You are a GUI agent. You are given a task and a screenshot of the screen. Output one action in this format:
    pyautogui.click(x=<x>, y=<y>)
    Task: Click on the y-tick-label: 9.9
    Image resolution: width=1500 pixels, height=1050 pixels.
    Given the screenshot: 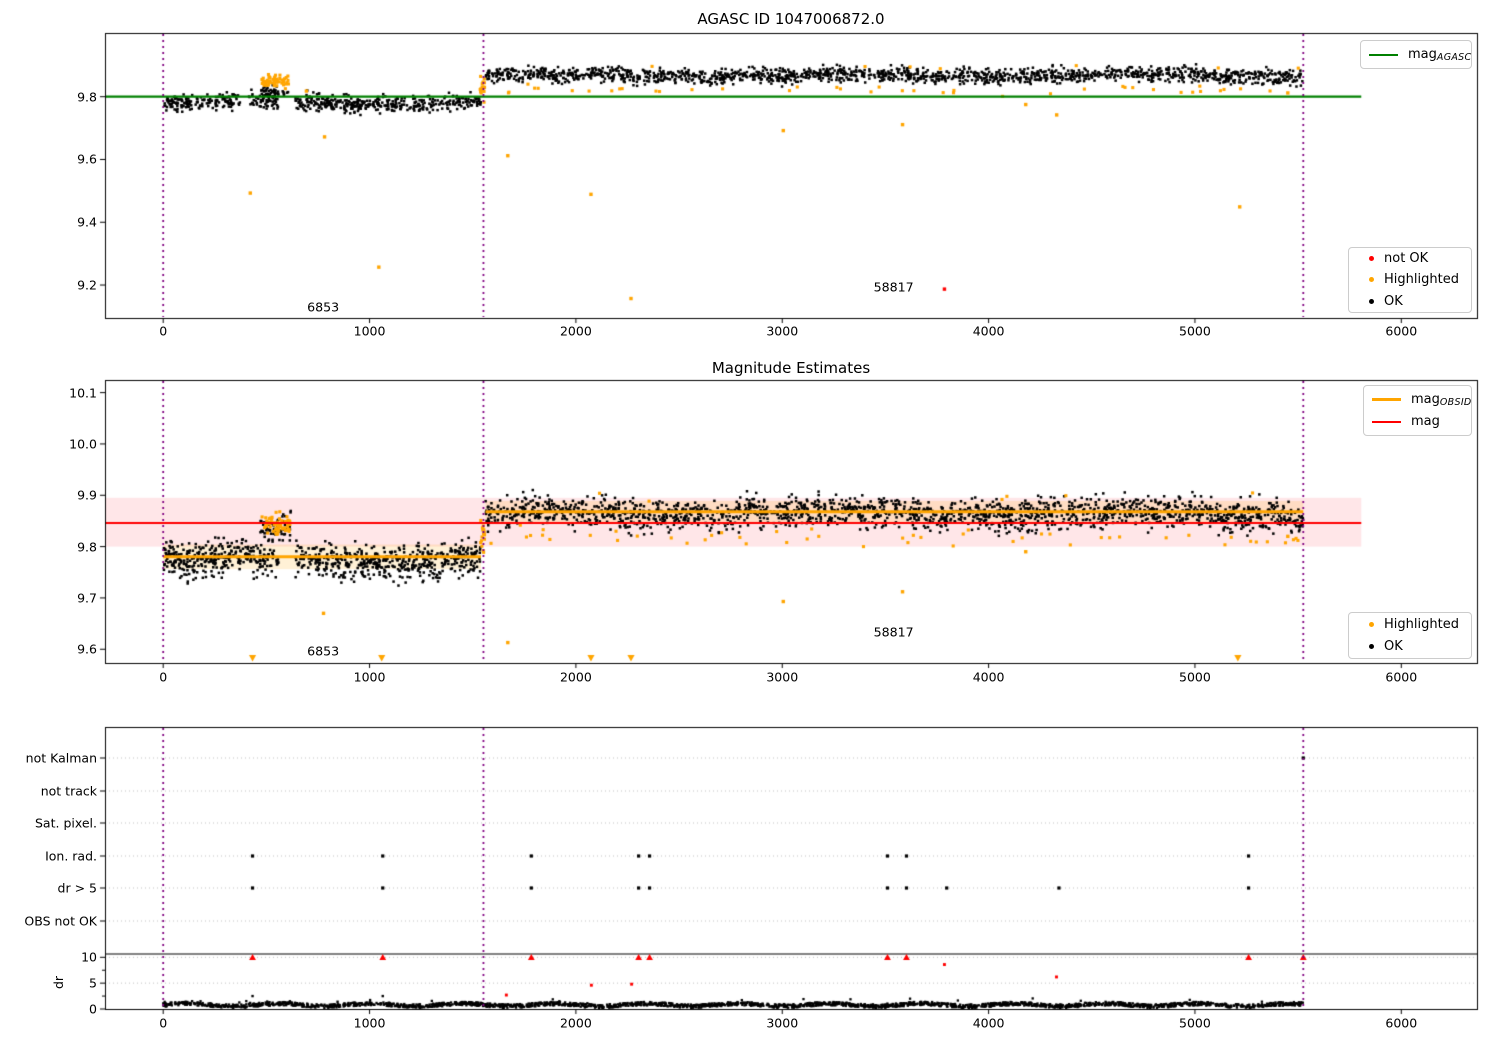 What is the action you would take?
    pyautogui.click(x=87, y=495)
    